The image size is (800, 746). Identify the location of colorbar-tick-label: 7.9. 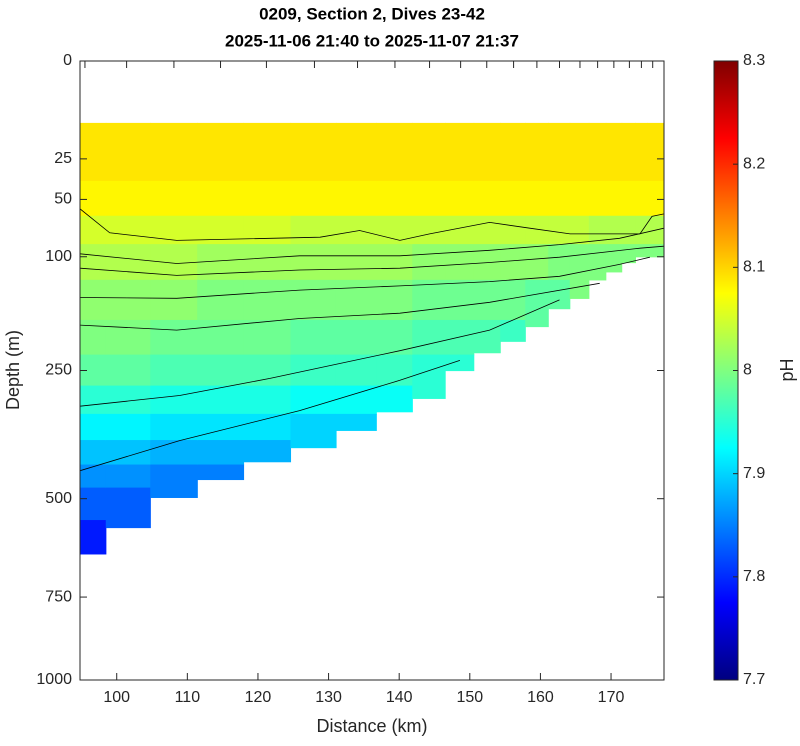
(754, 473).